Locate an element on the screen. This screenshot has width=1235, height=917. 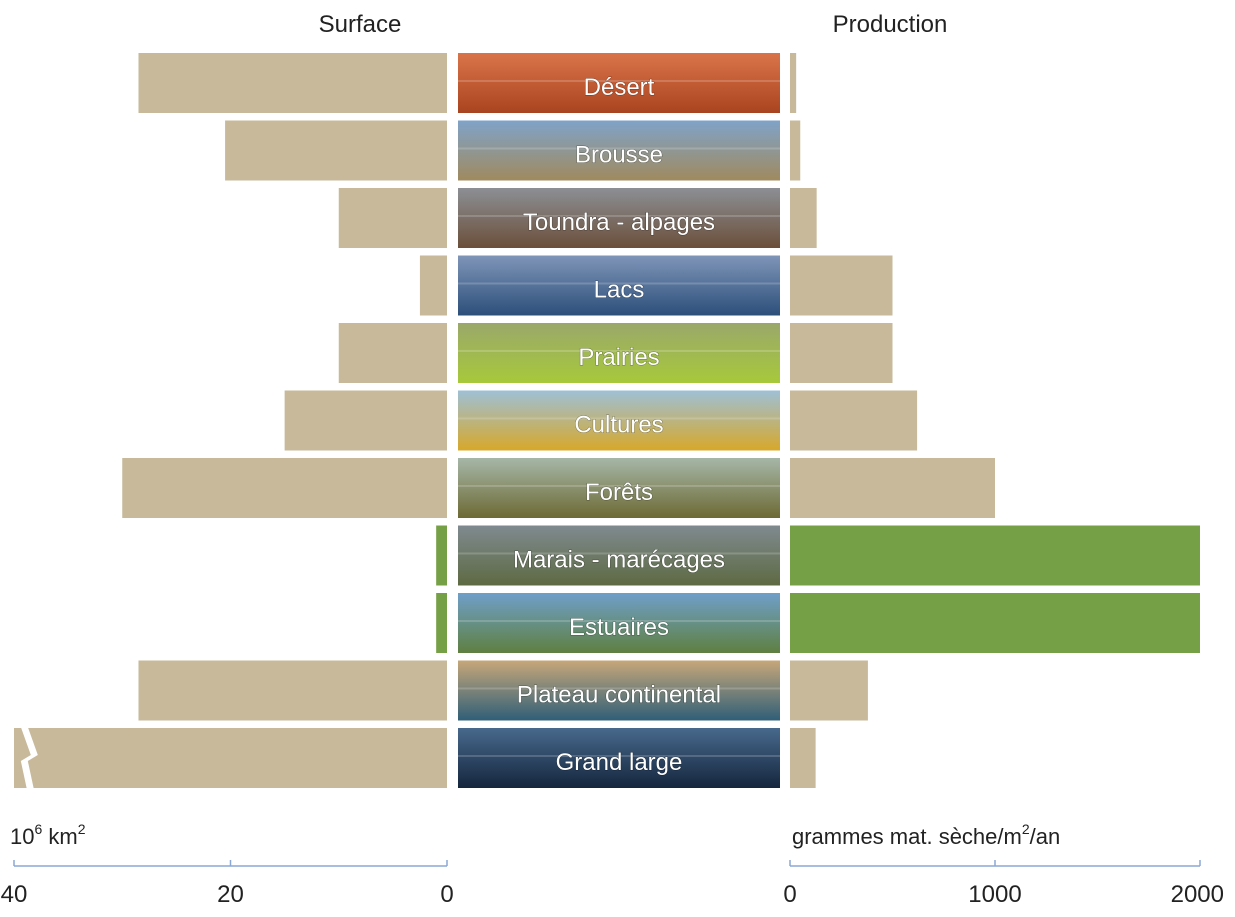
production-bar-desert is located at coordinates (793, 83).